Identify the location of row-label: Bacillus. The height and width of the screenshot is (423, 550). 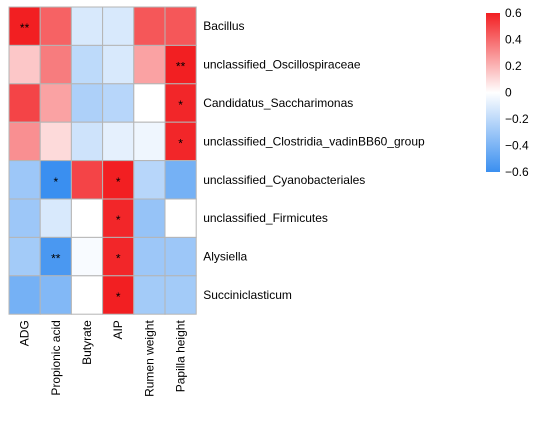
(223, 26).